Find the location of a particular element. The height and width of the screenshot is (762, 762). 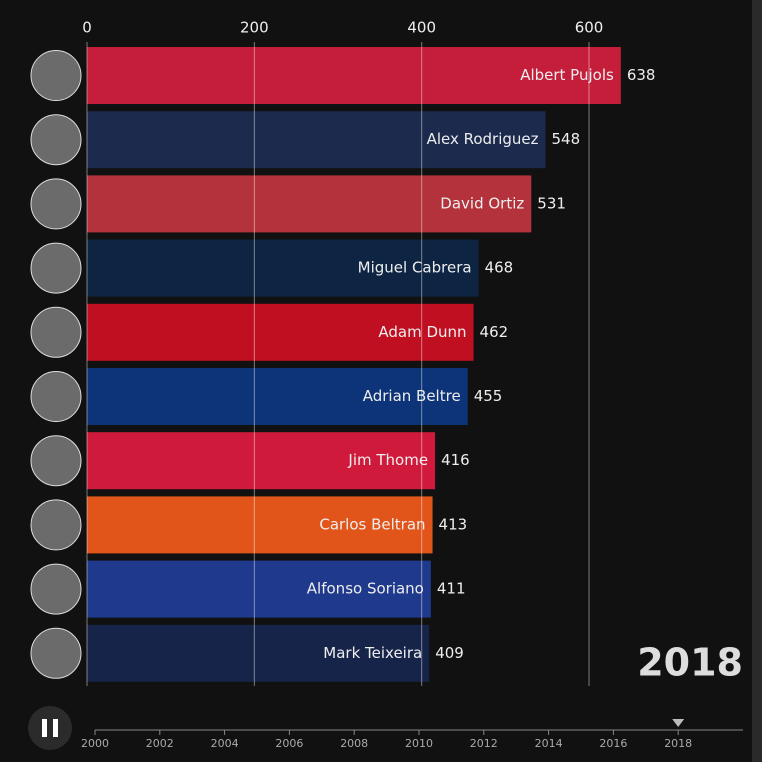

value-label: 548 is located at coordinates (566, 139).